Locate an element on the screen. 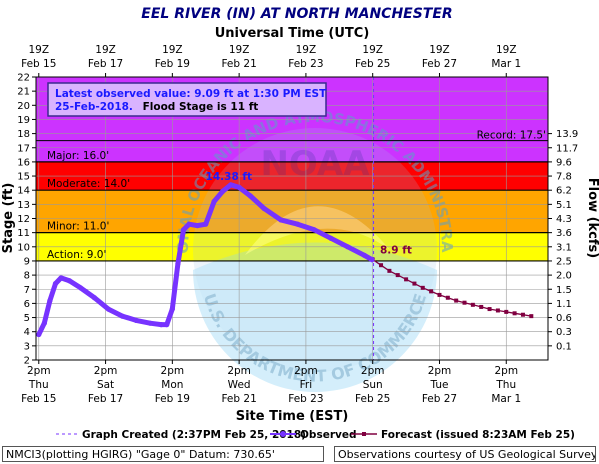  flow-tick-label: 3.1 is located at coordinates (564, 247).